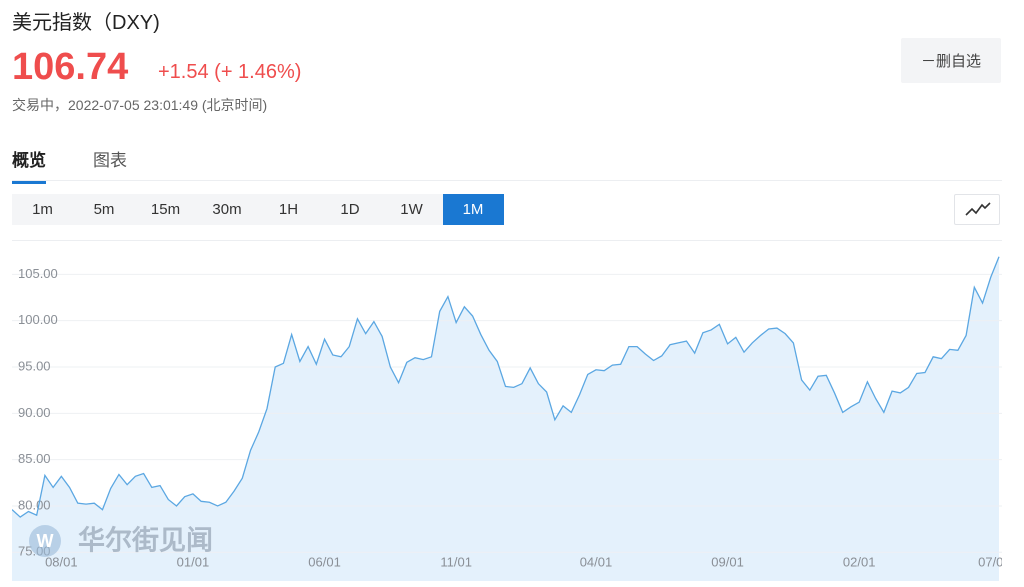 The width and height of the screenshot is (1024, 587). Describe the element at coordinates (230, 72) in the screenshot. I see `change: +1.54 (+ 1.46%)` at that location.